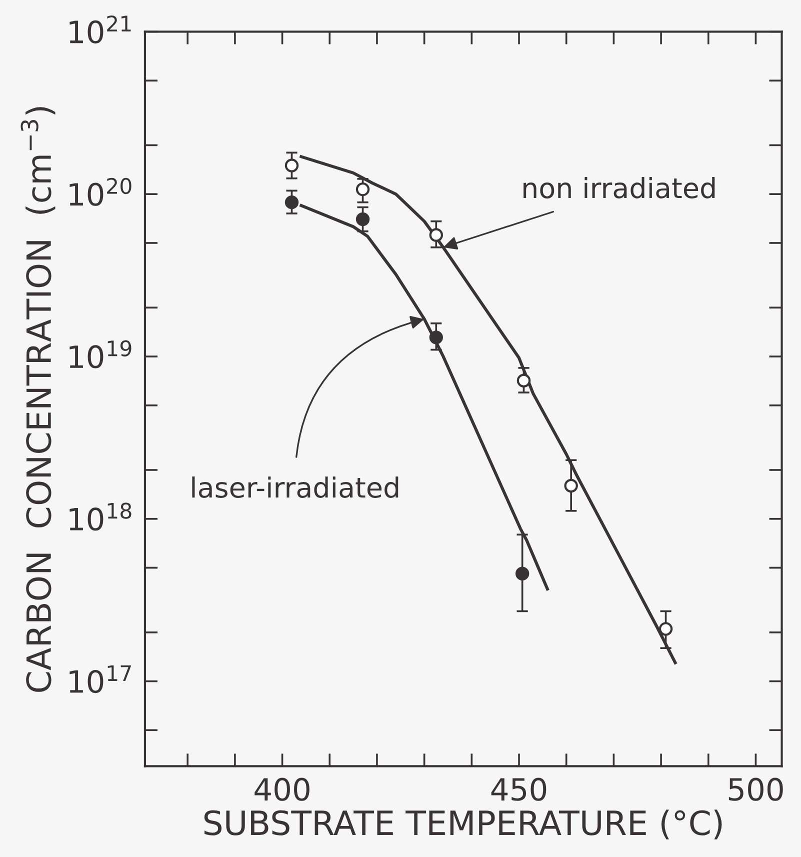  Describe the element at coordinates (101, 354) in the screenshot. I see `y-tick-label: 10$^{19}$` at that location.